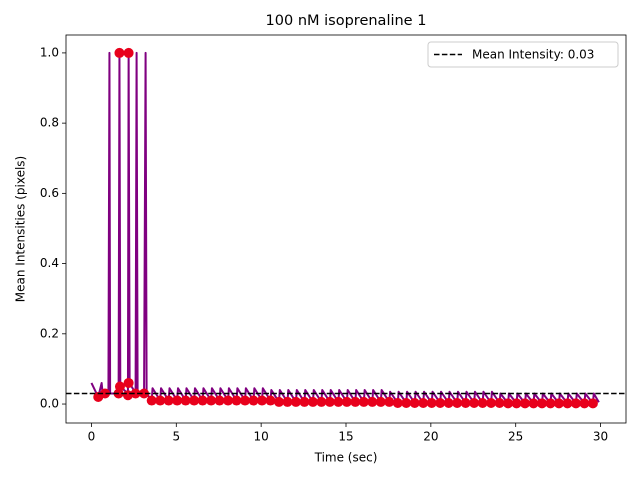 The width and height of the screenshot is (640, 480). I want to click on x-tick-label: 15, so click(345, 437).